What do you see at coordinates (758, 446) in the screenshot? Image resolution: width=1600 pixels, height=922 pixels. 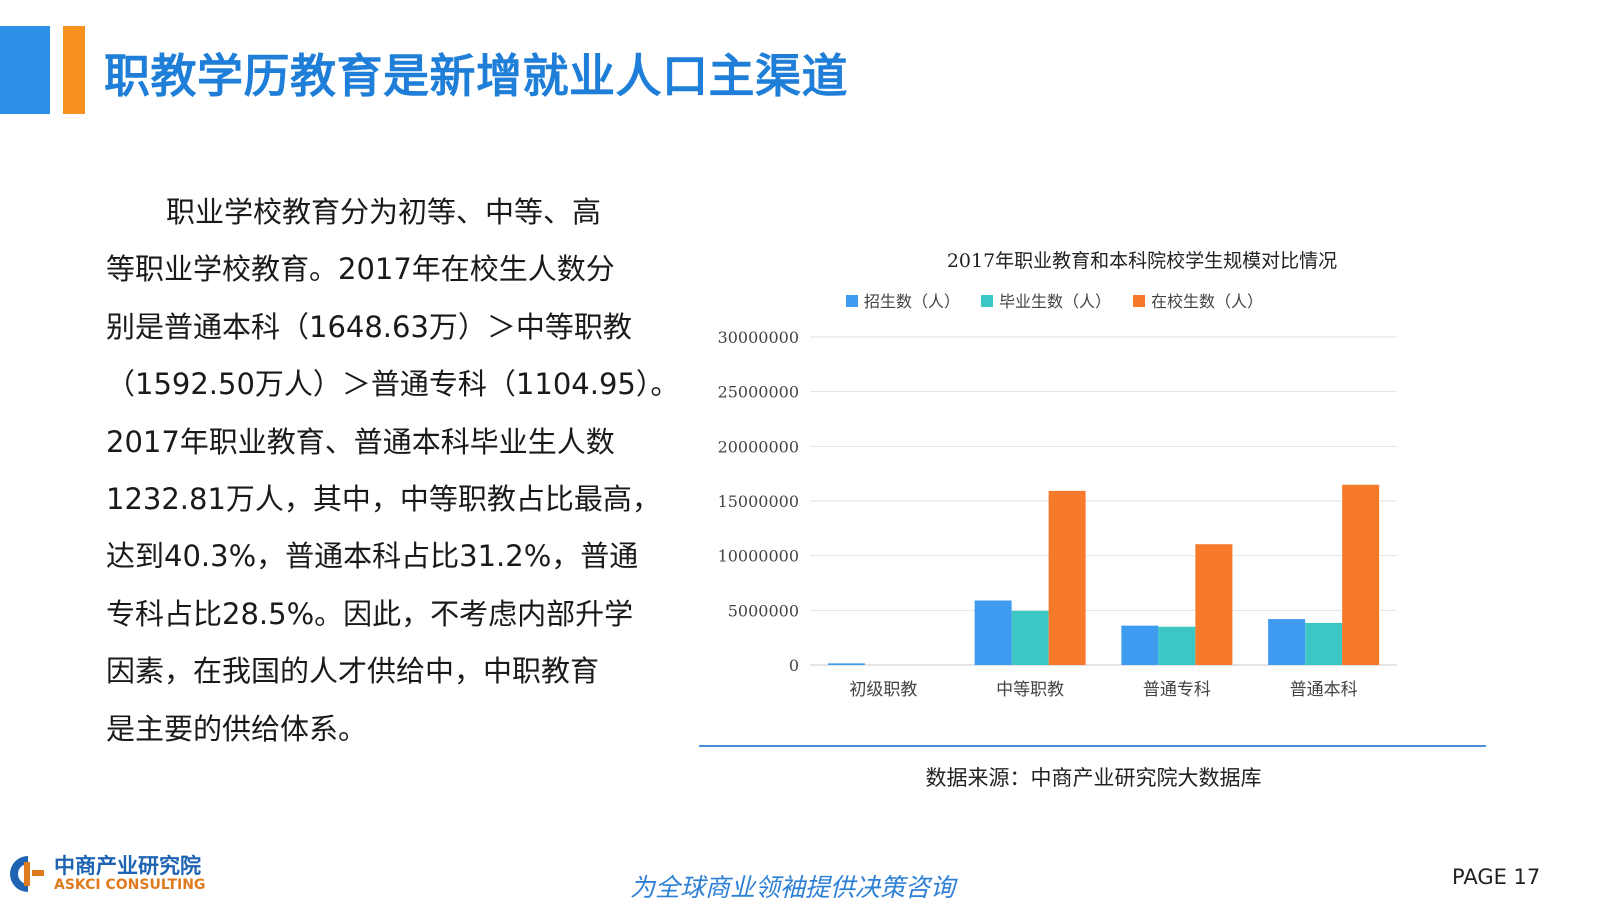 I see `y-tick-label: 20000000` at bounding box center [758, 446].